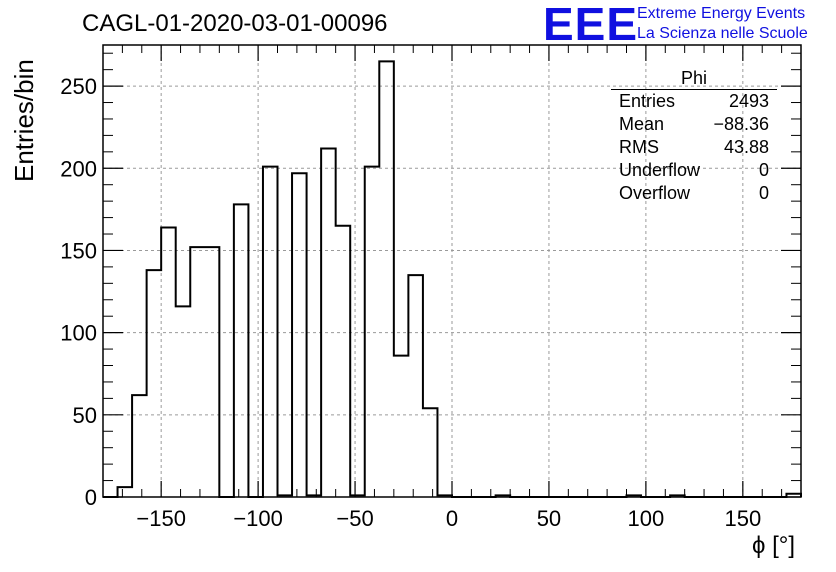 The width and height of the screenshot is (836, 572). Describe the element at coordinates (24, 120) in the screenshot. I see `y-axis-label: Entries/bin` at that location.